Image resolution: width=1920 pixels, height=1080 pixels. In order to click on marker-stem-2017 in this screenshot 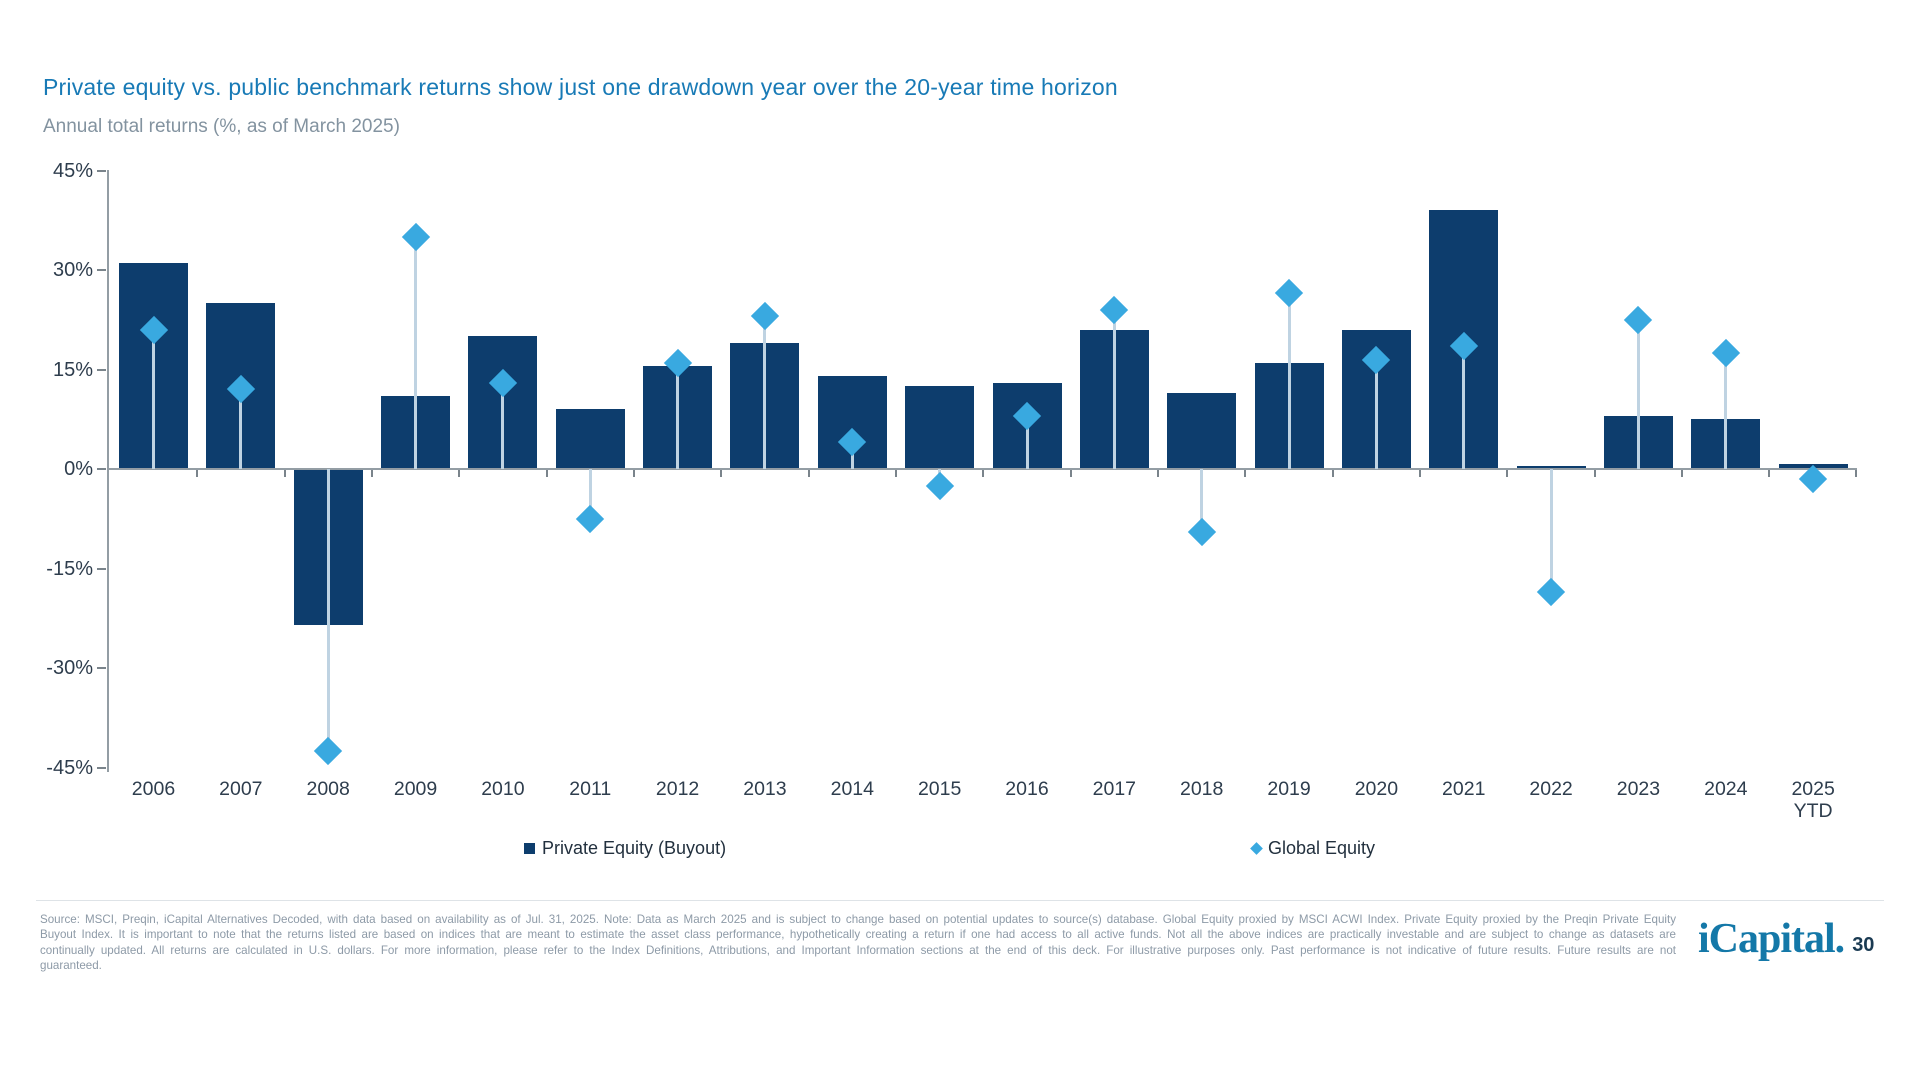, I will do `click(1114, 389)`.